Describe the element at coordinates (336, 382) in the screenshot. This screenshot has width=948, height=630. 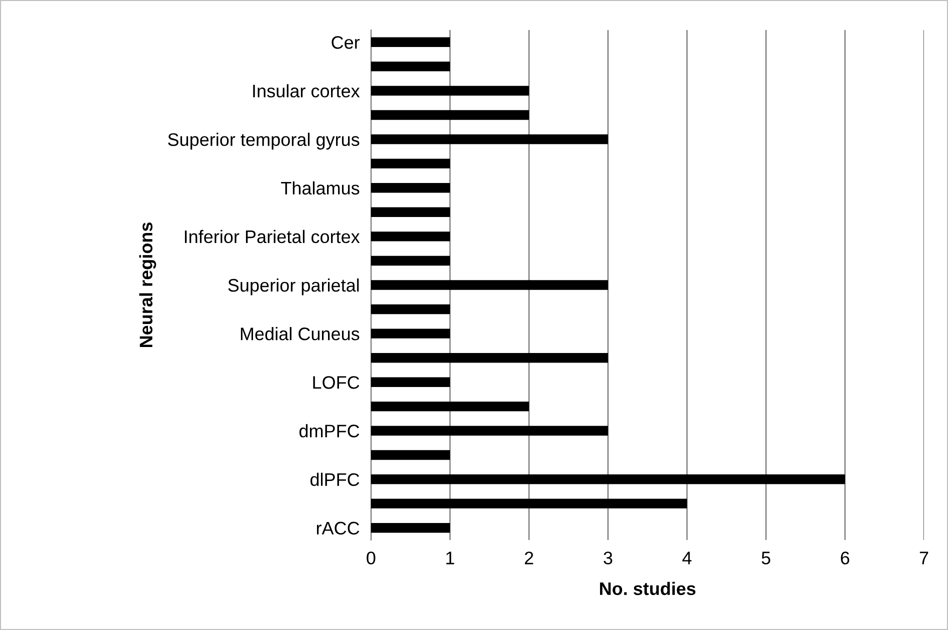
I see `y-tick-label: LOFC` at that location.